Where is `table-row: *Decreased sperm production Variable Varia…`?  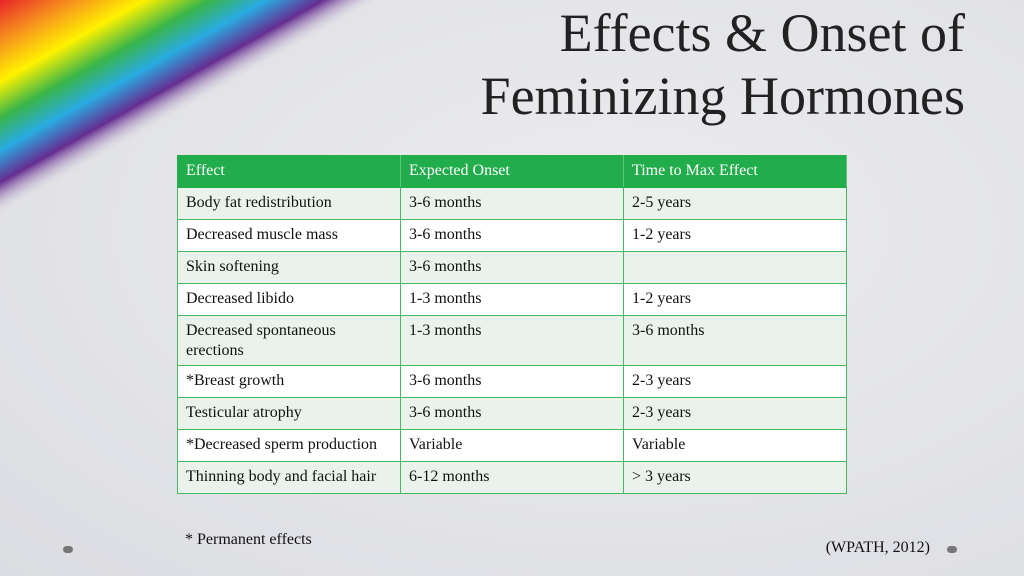 table-row: *Decreased sperm production Variable Varia… is located at coordinates (512, 445).